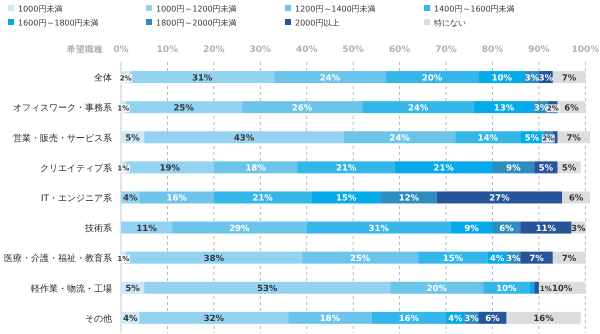 The width and height of the screenshot is (600, 334). I want to click on legend-item: 特にない, so click(445, 23).